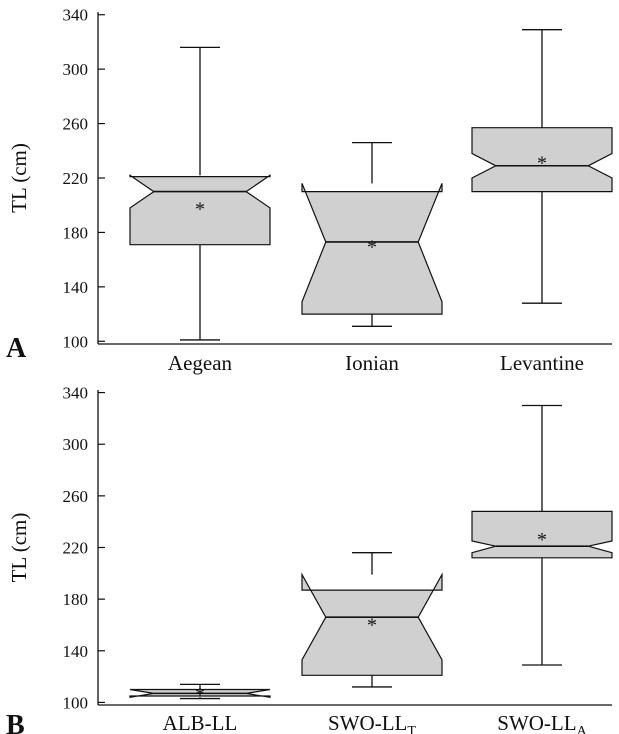 This screenshot has width=619, height=734. I want to click on panel-label: A, so click(16, 348).